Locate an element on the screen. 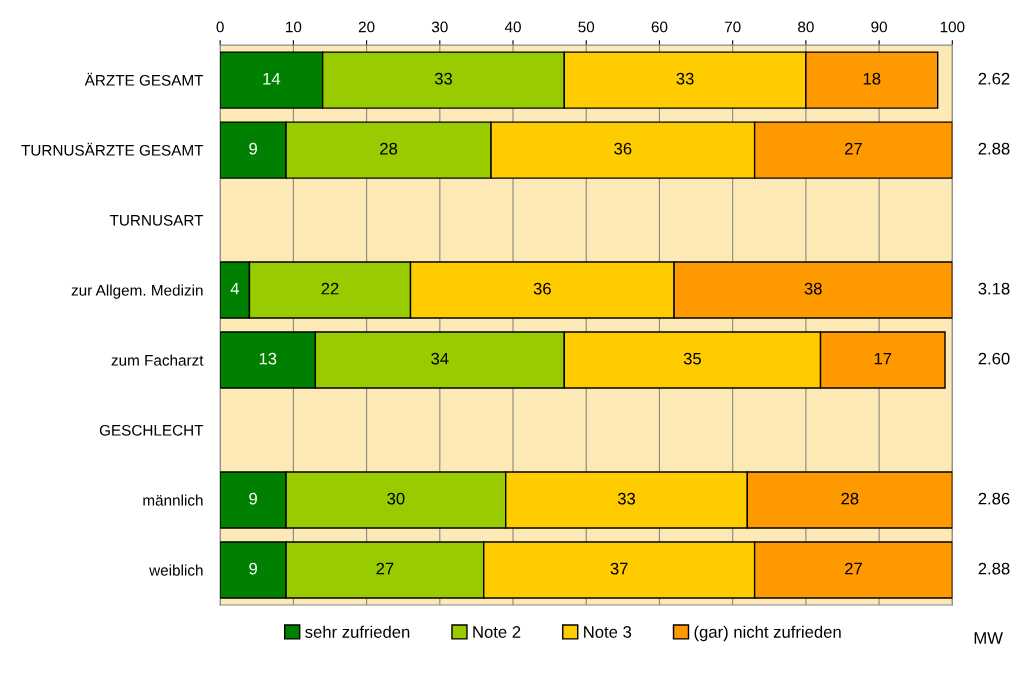 Image resolution: width=1024 pixels, height=673 pixels. legend-label: Note 2 is located at coordinates (497, 632).